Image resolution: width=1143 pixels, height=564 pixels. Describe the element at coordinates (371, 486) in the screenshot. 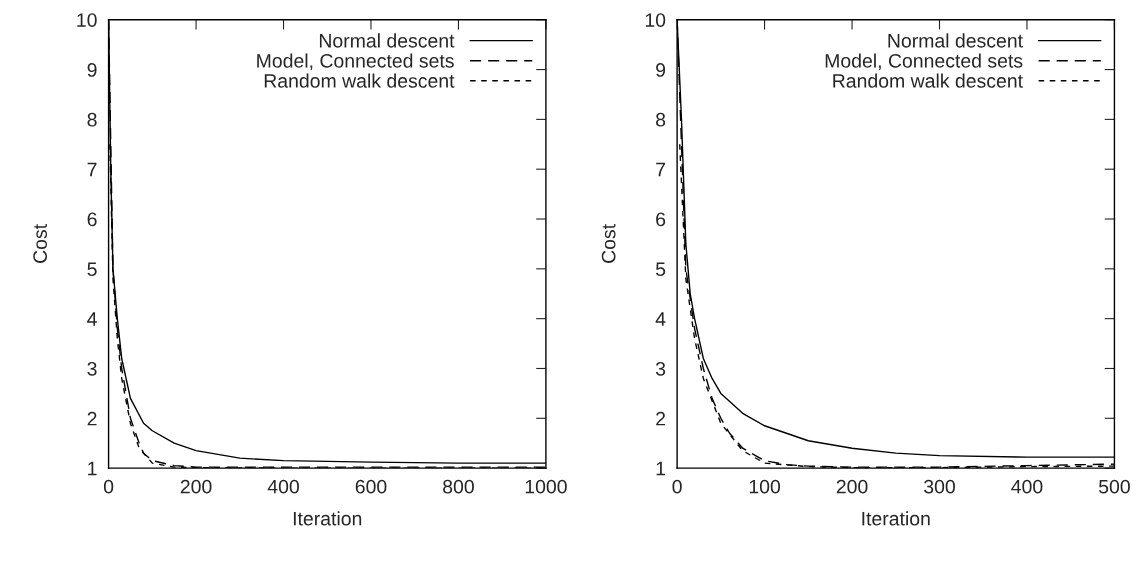

I see `x-tick-label: 600` at that location.